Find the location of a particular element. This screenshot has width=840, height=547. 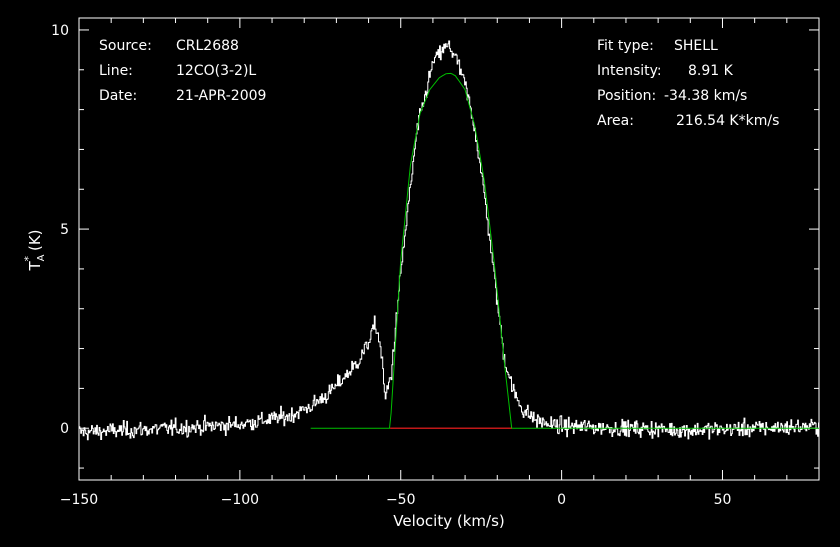

date-value: 21-APR-2009 is located at coordinates (221, 96).